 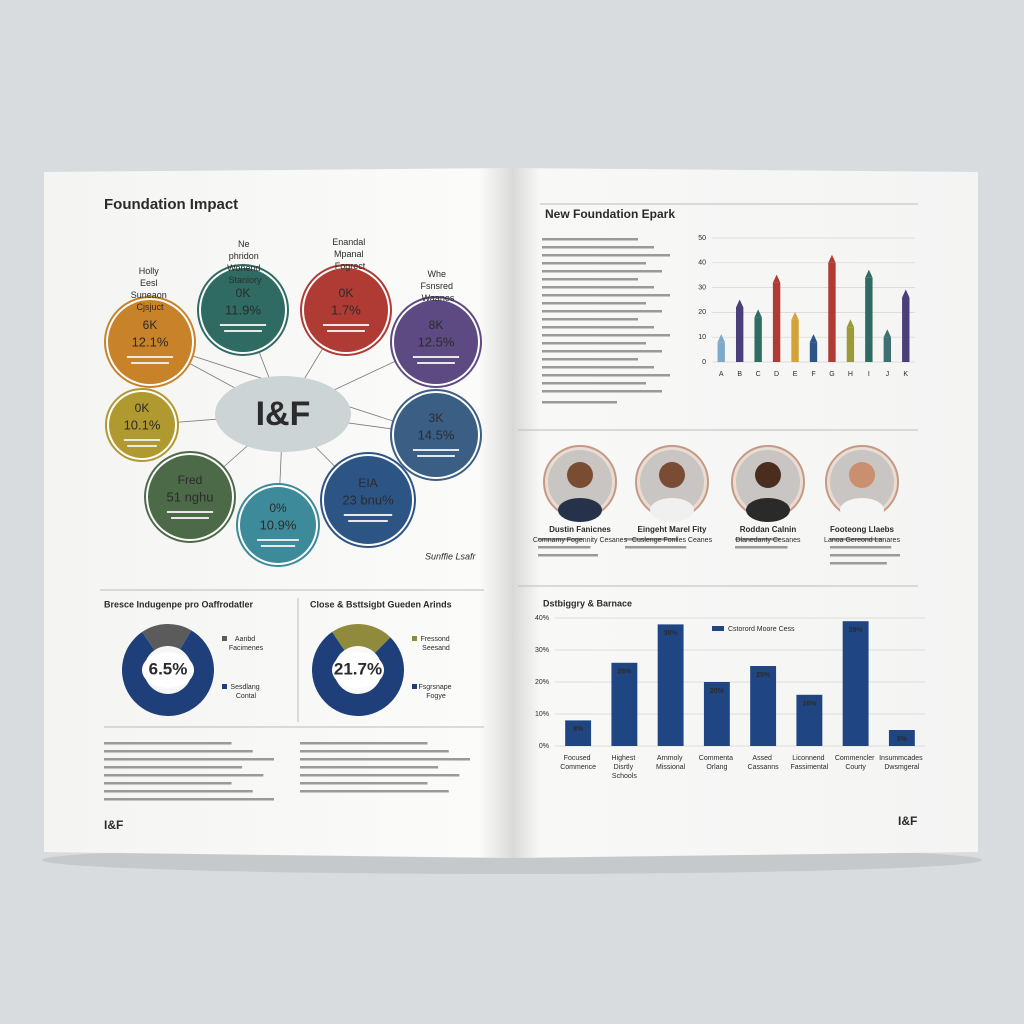 I want to click on profile-role: Cuslenge Fonlles Ceanes, so click(x=672, y=540).